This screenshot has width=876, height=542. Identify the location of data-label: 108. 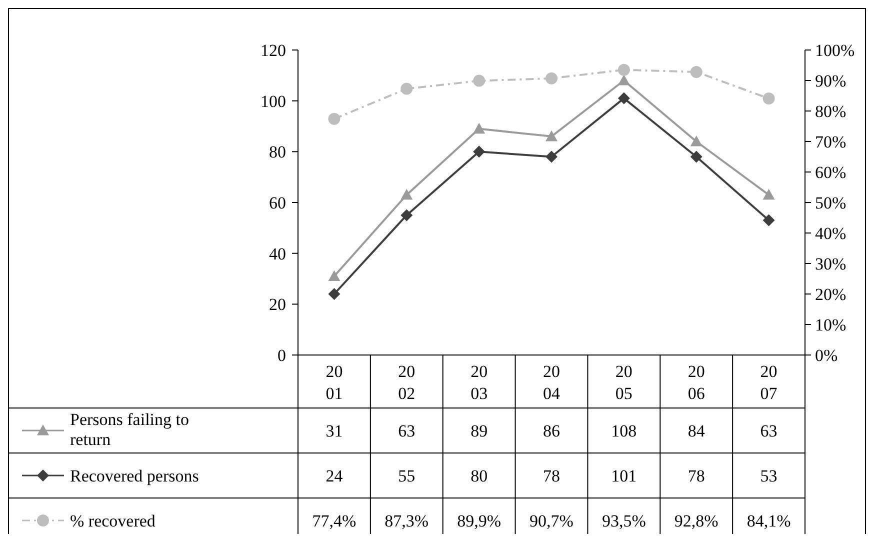
(624, 430).